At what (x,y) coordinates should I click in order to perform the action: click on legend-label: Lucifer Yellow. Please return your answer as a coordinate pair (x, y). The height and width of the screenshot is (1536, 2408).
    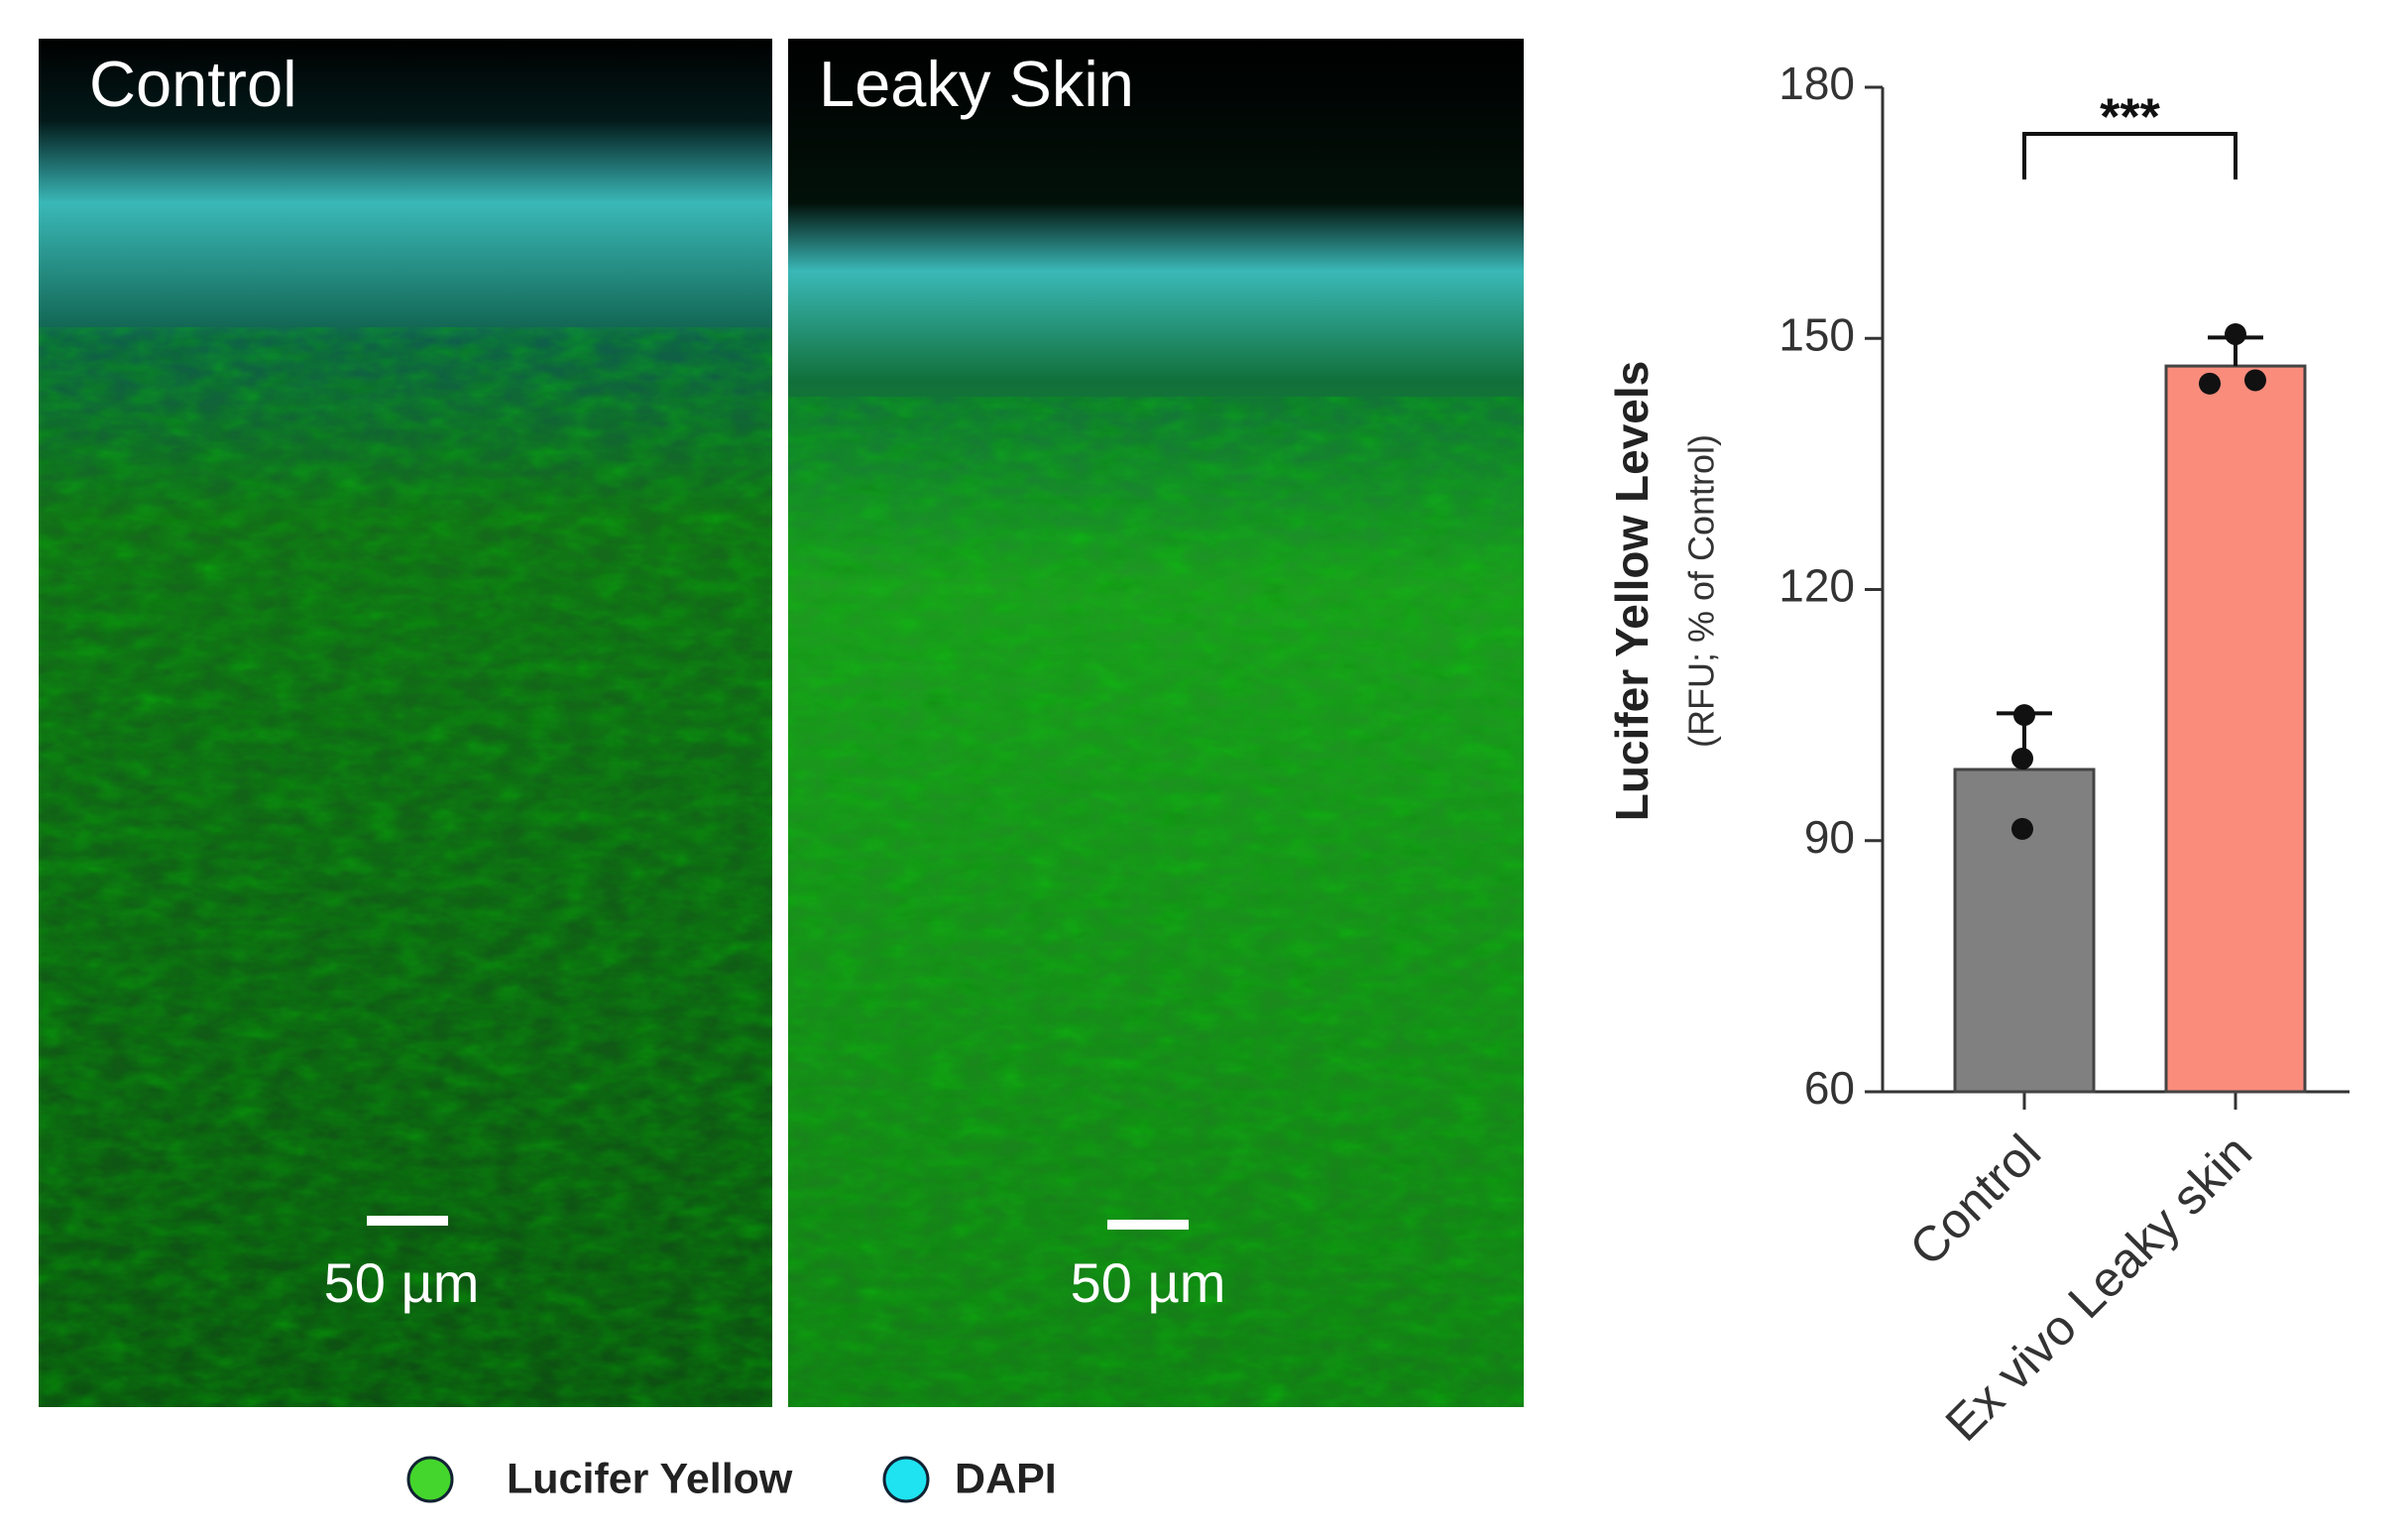
    Looking at the image, I should click on (650, 1479).